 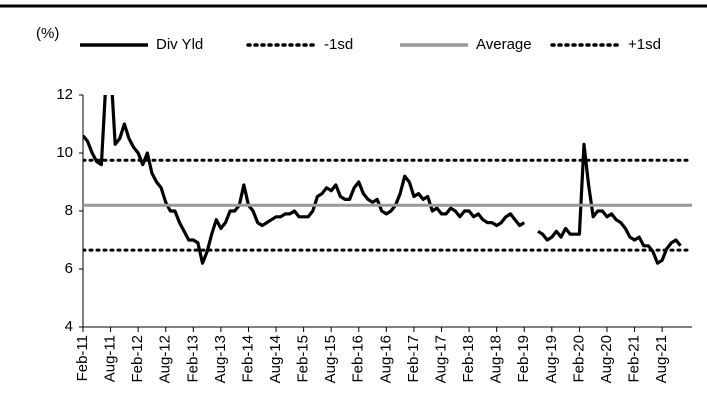 What do you see at coordinates (468, 359) in the screenshot?
I see `x-tick-label: Feb-18` at bounding box center [468, 359].